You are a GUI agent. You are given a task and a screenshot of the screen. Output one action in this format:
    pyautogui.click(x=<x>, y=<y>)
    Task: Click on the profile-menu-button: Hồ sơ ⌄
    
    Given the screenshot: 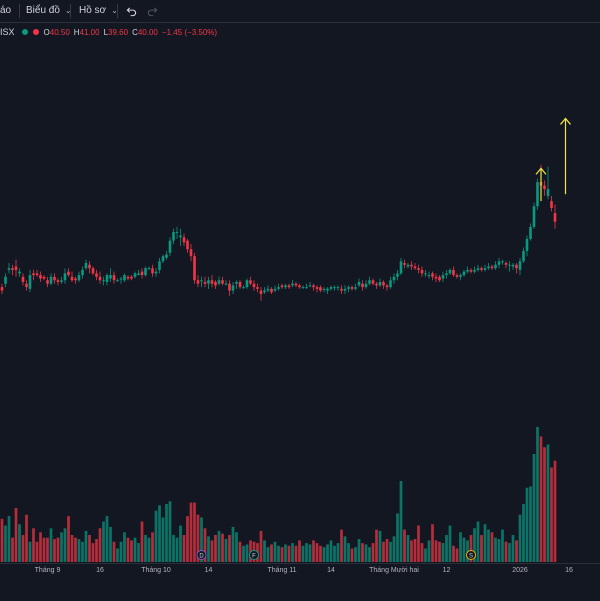 What is the action you would take?
    pyautogui.click(x=98, y=11)
    